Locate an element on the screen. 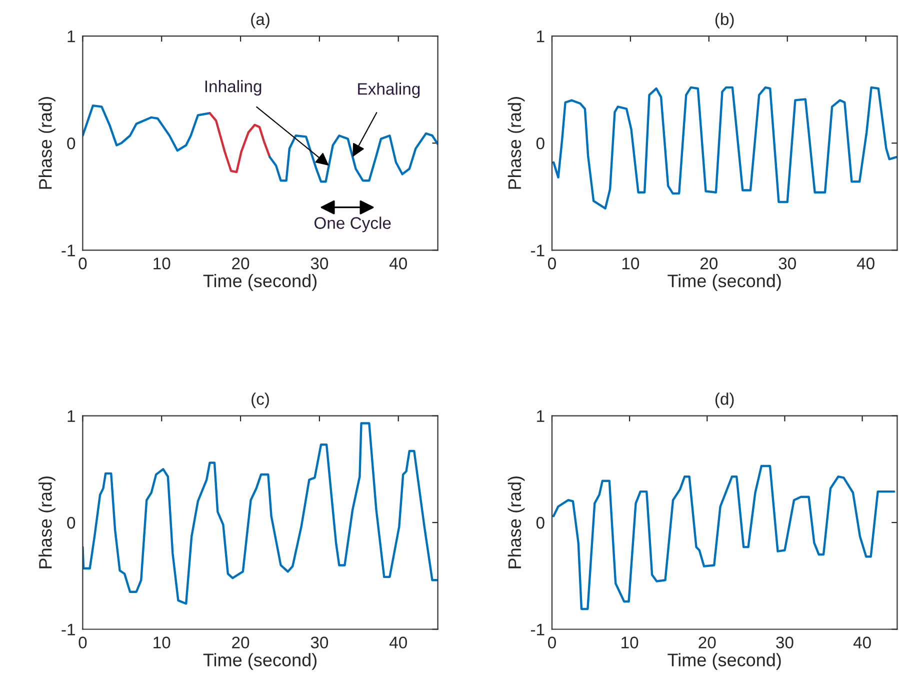 The image size is (899, 693). annotation: Exhaling is located at coordinates (389, 90).